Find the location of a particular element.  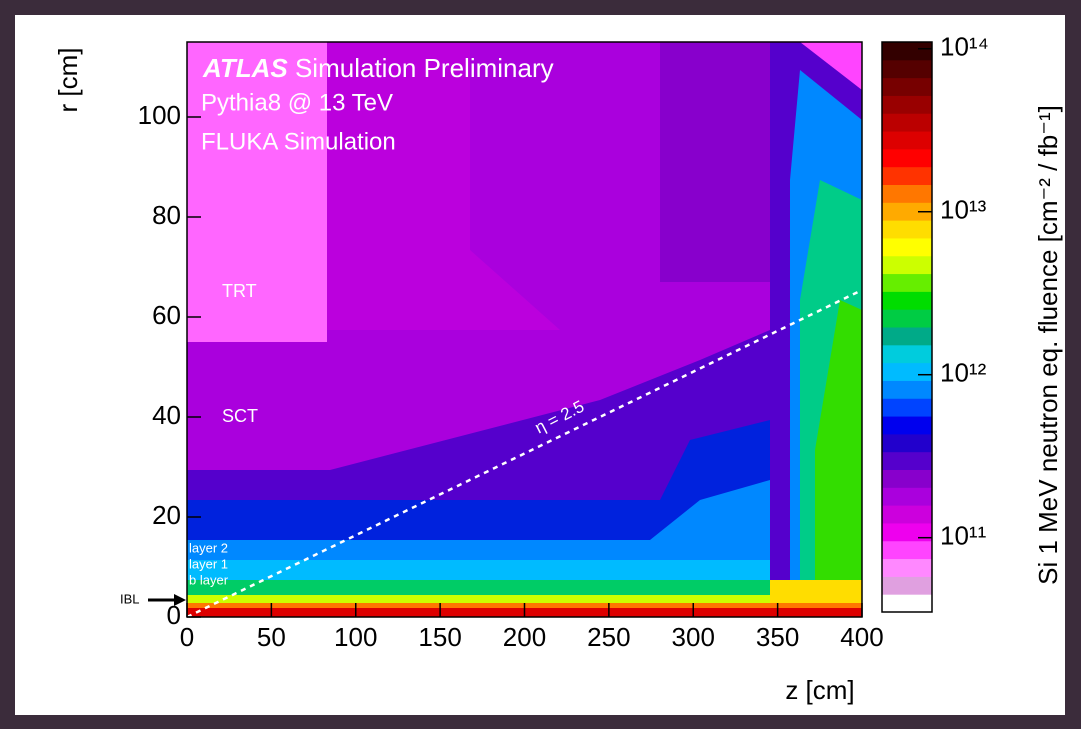

region-label: IBL is located at coordinates (130, 598).